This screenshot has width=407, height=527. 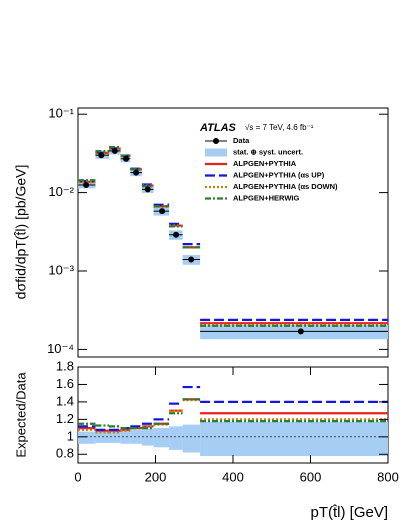 I want to click on y-axis-label: Expected/Data, so click(x=20, y=415).